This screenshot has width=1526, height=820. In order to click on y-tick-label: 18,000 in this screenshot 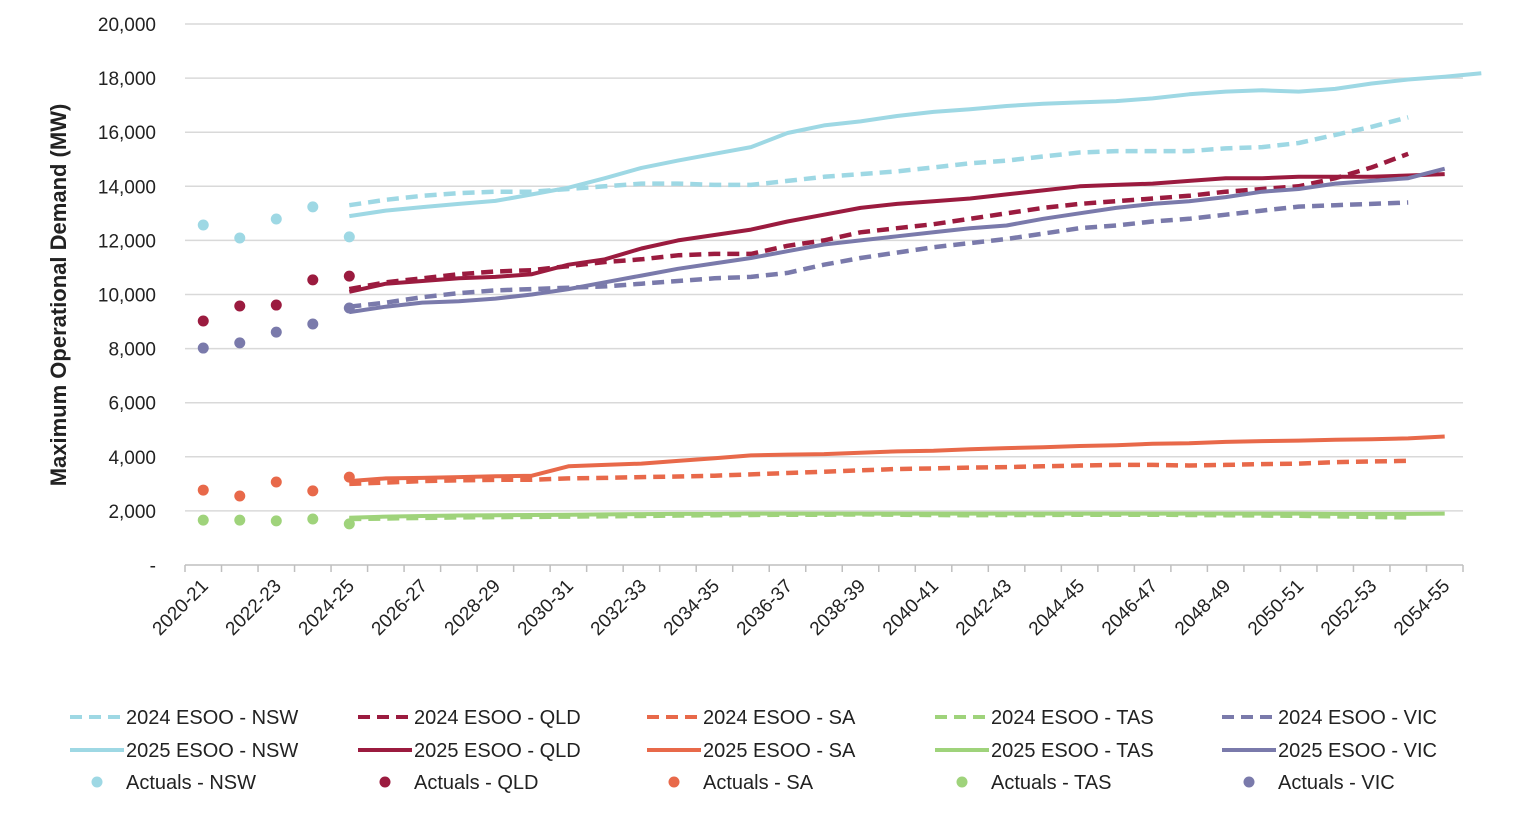, I will do `click(127, 79)`.